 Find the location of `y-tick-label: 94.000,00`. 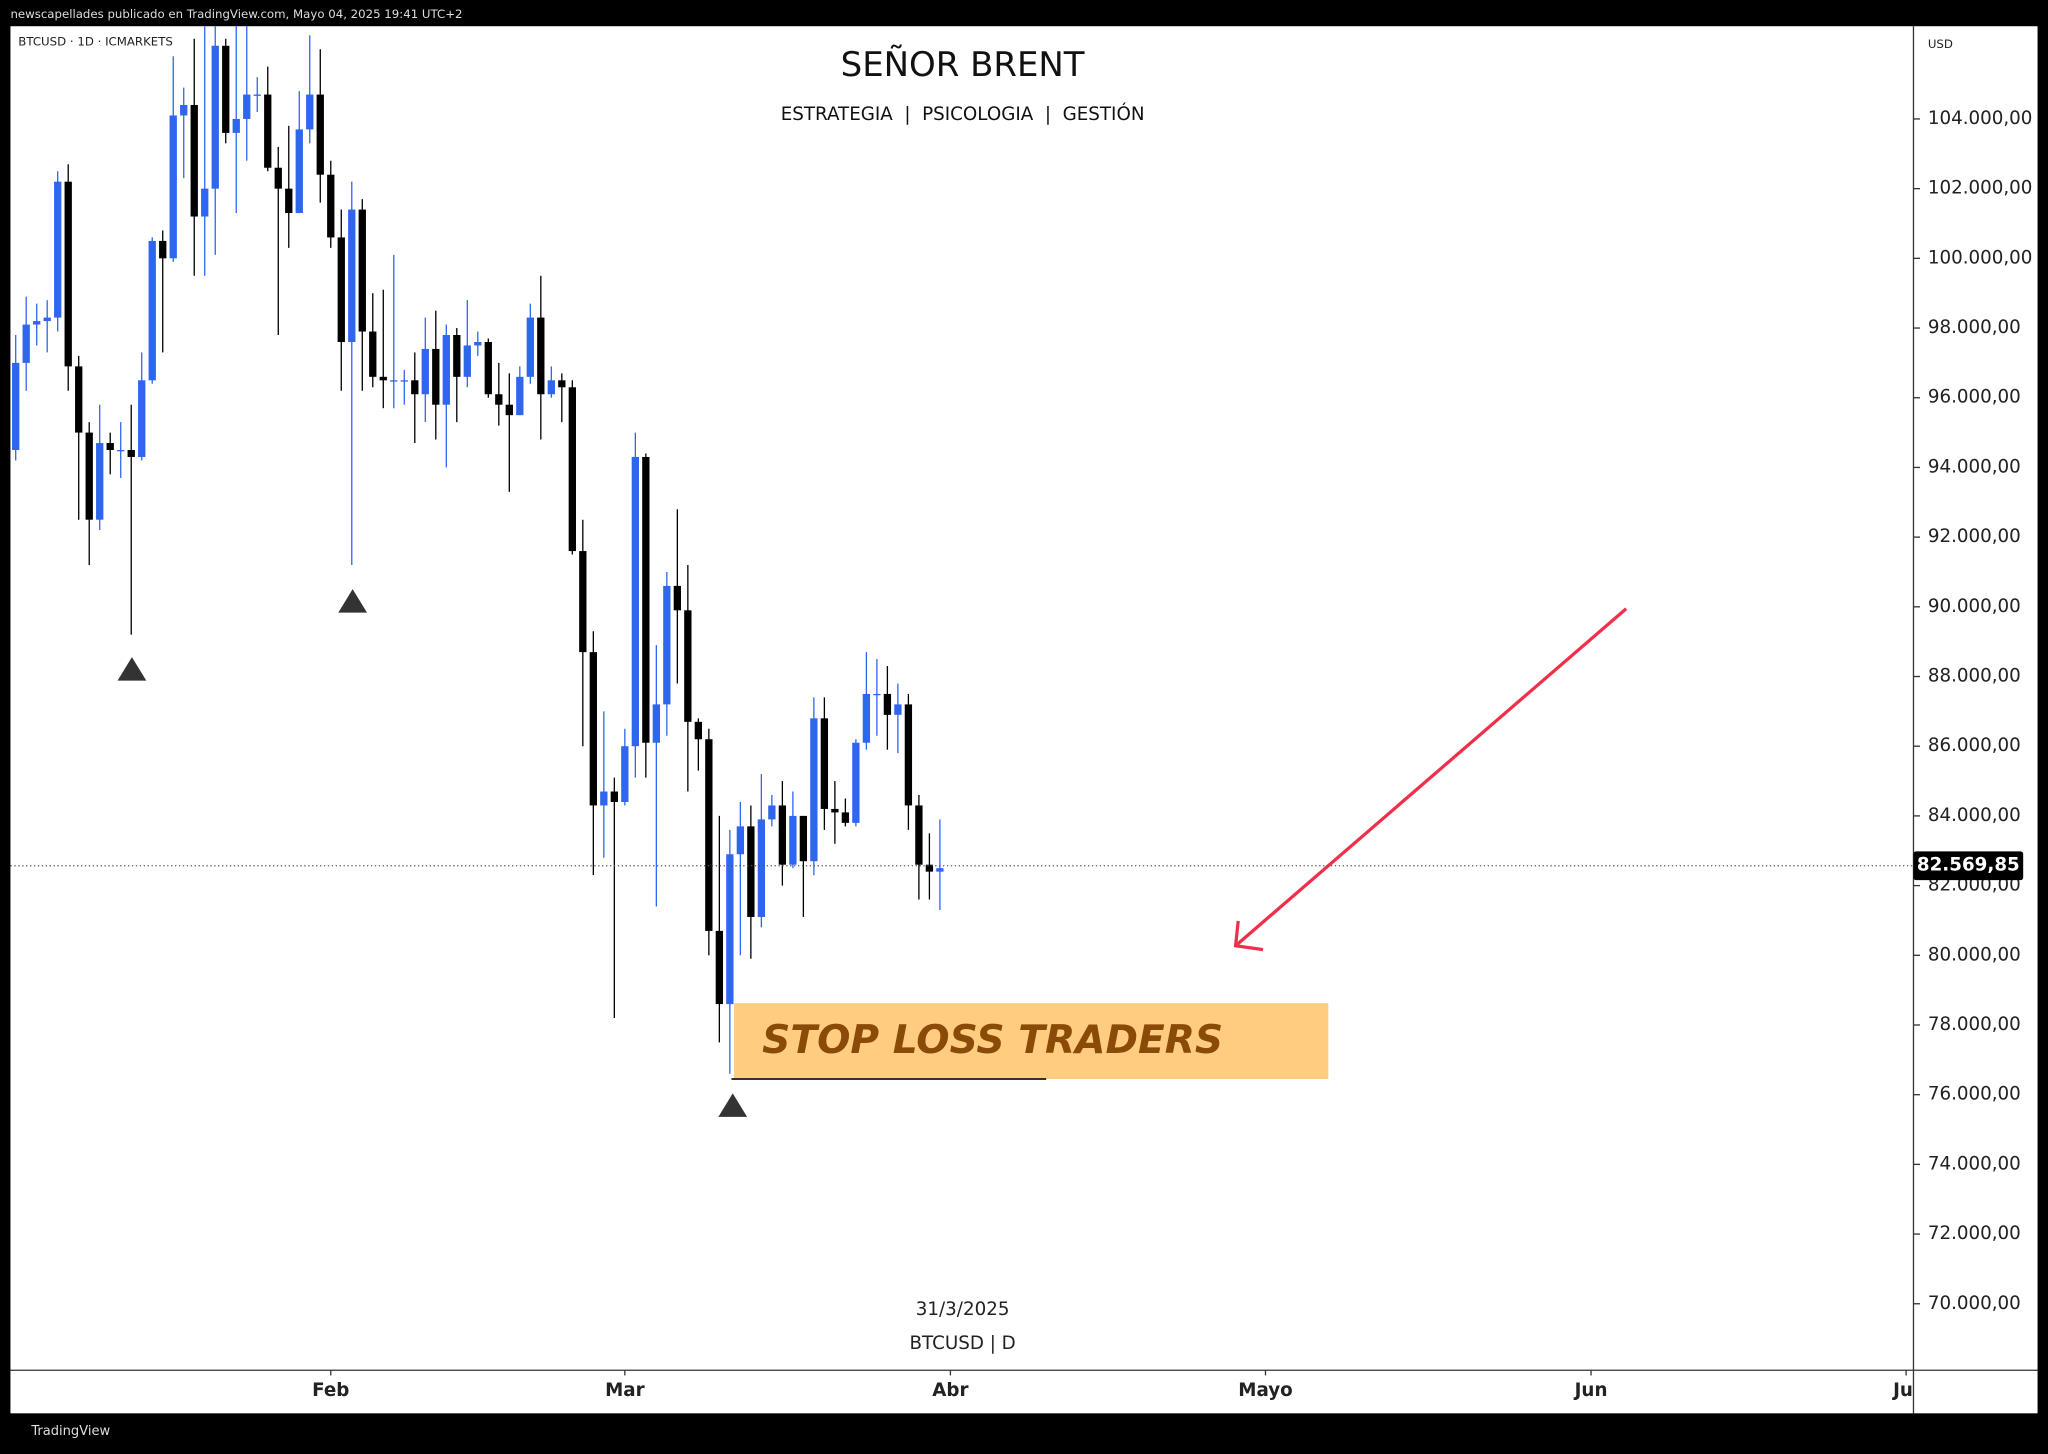

y-tick-label: 94.000,00 is located at coordinates (1974, 466).